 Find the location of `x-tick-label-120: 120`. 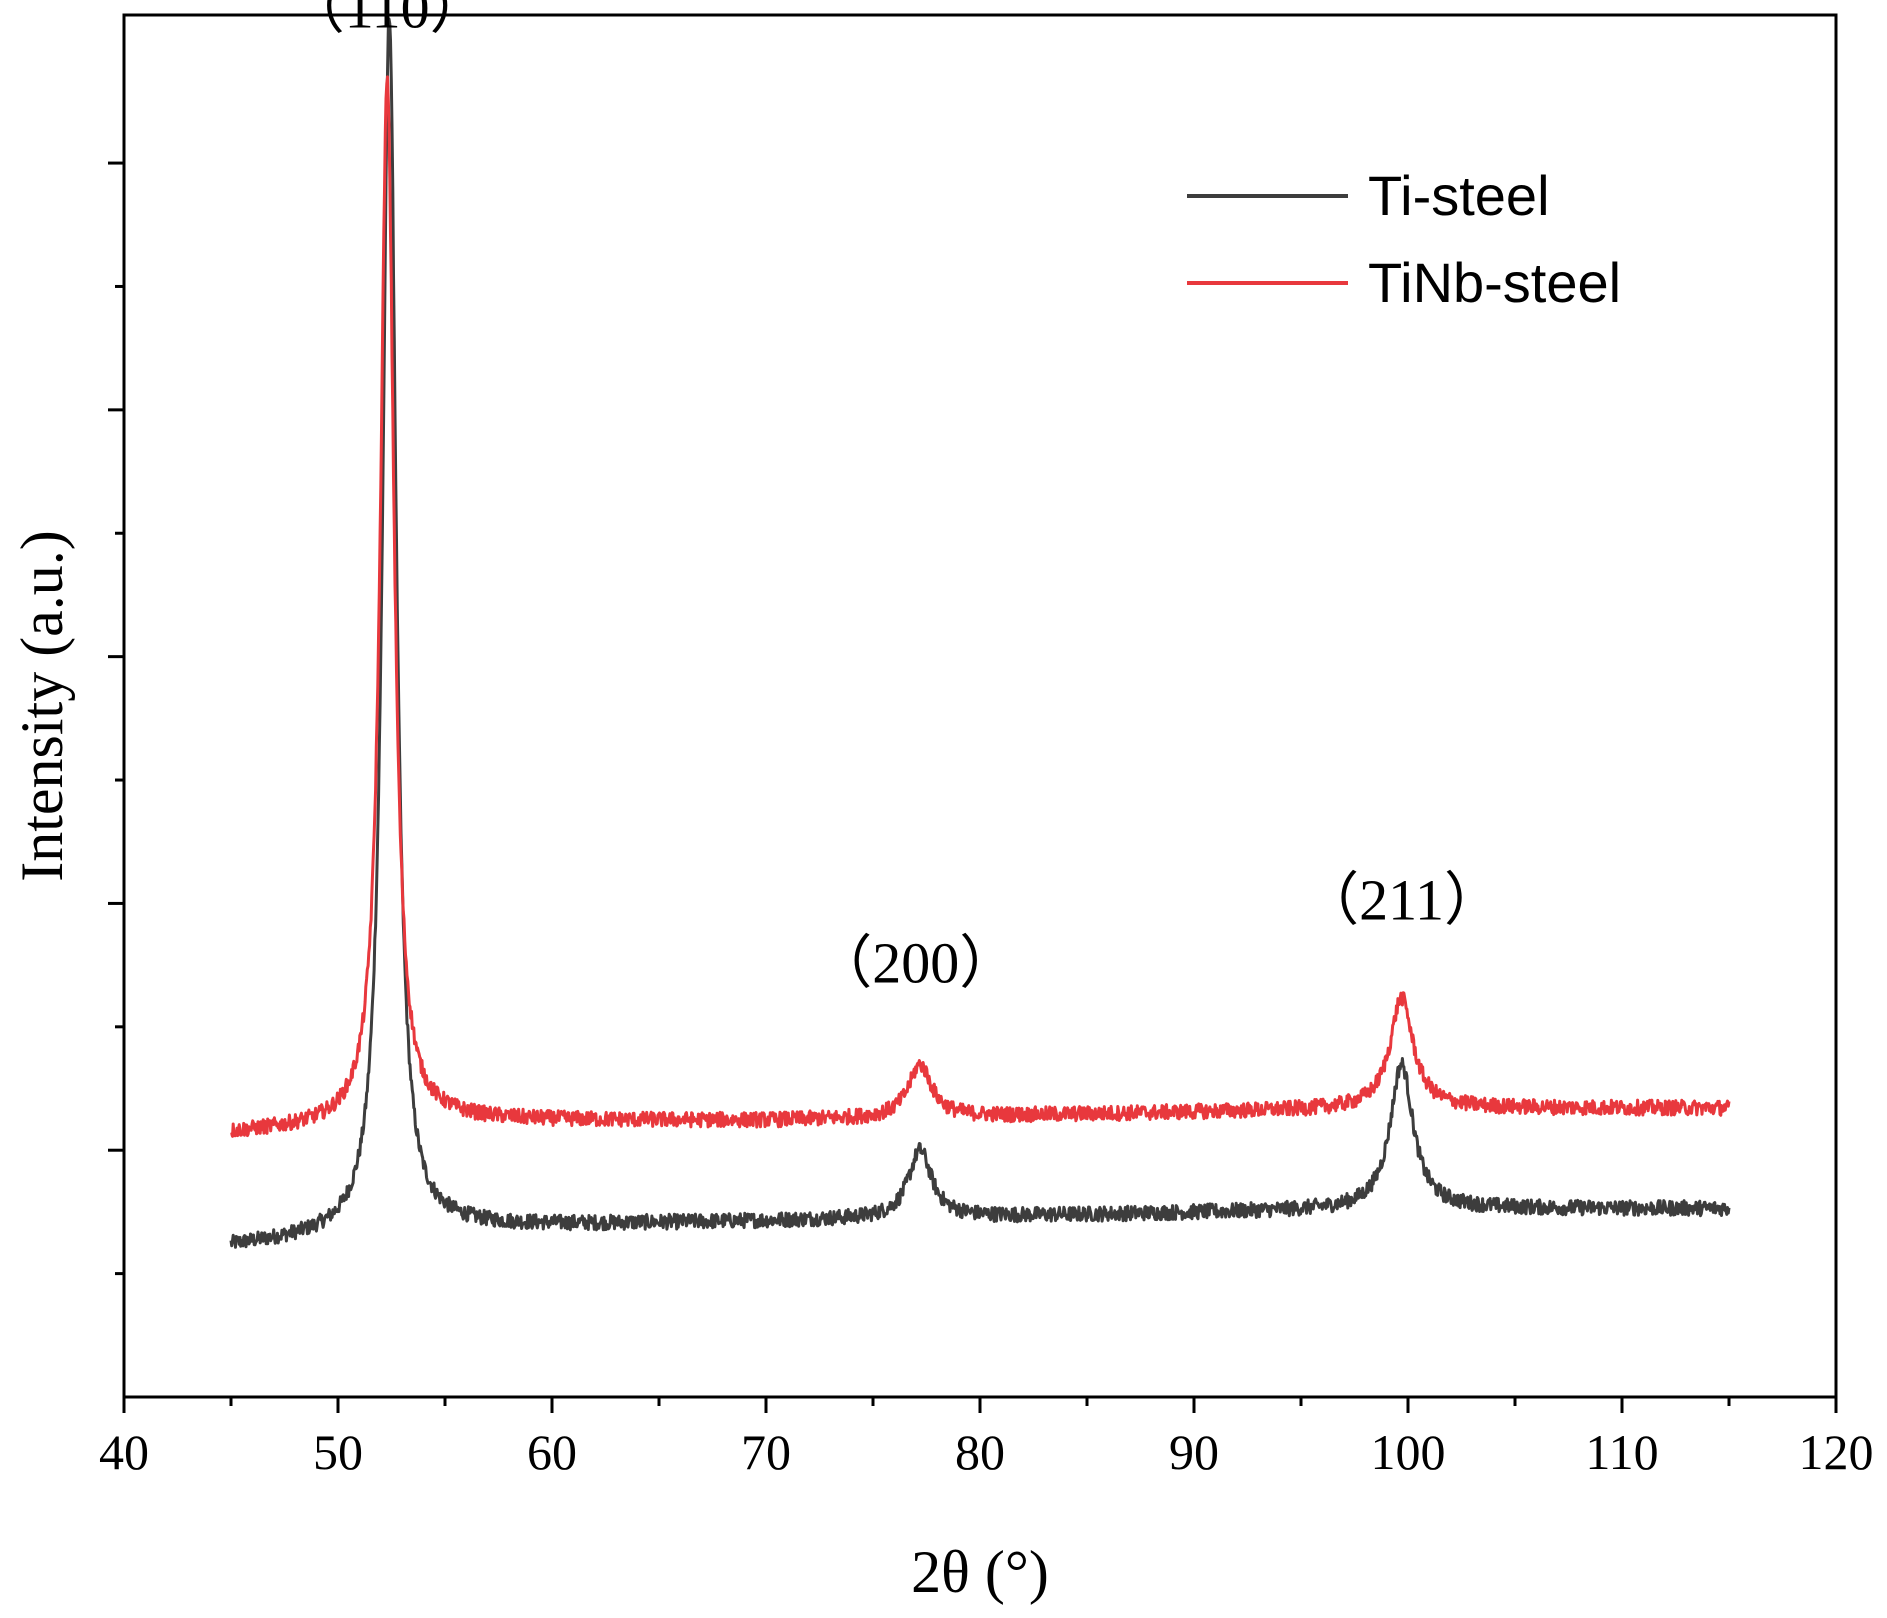

x-tick-label-120: 120 is located at coordinates (1836, 1452).